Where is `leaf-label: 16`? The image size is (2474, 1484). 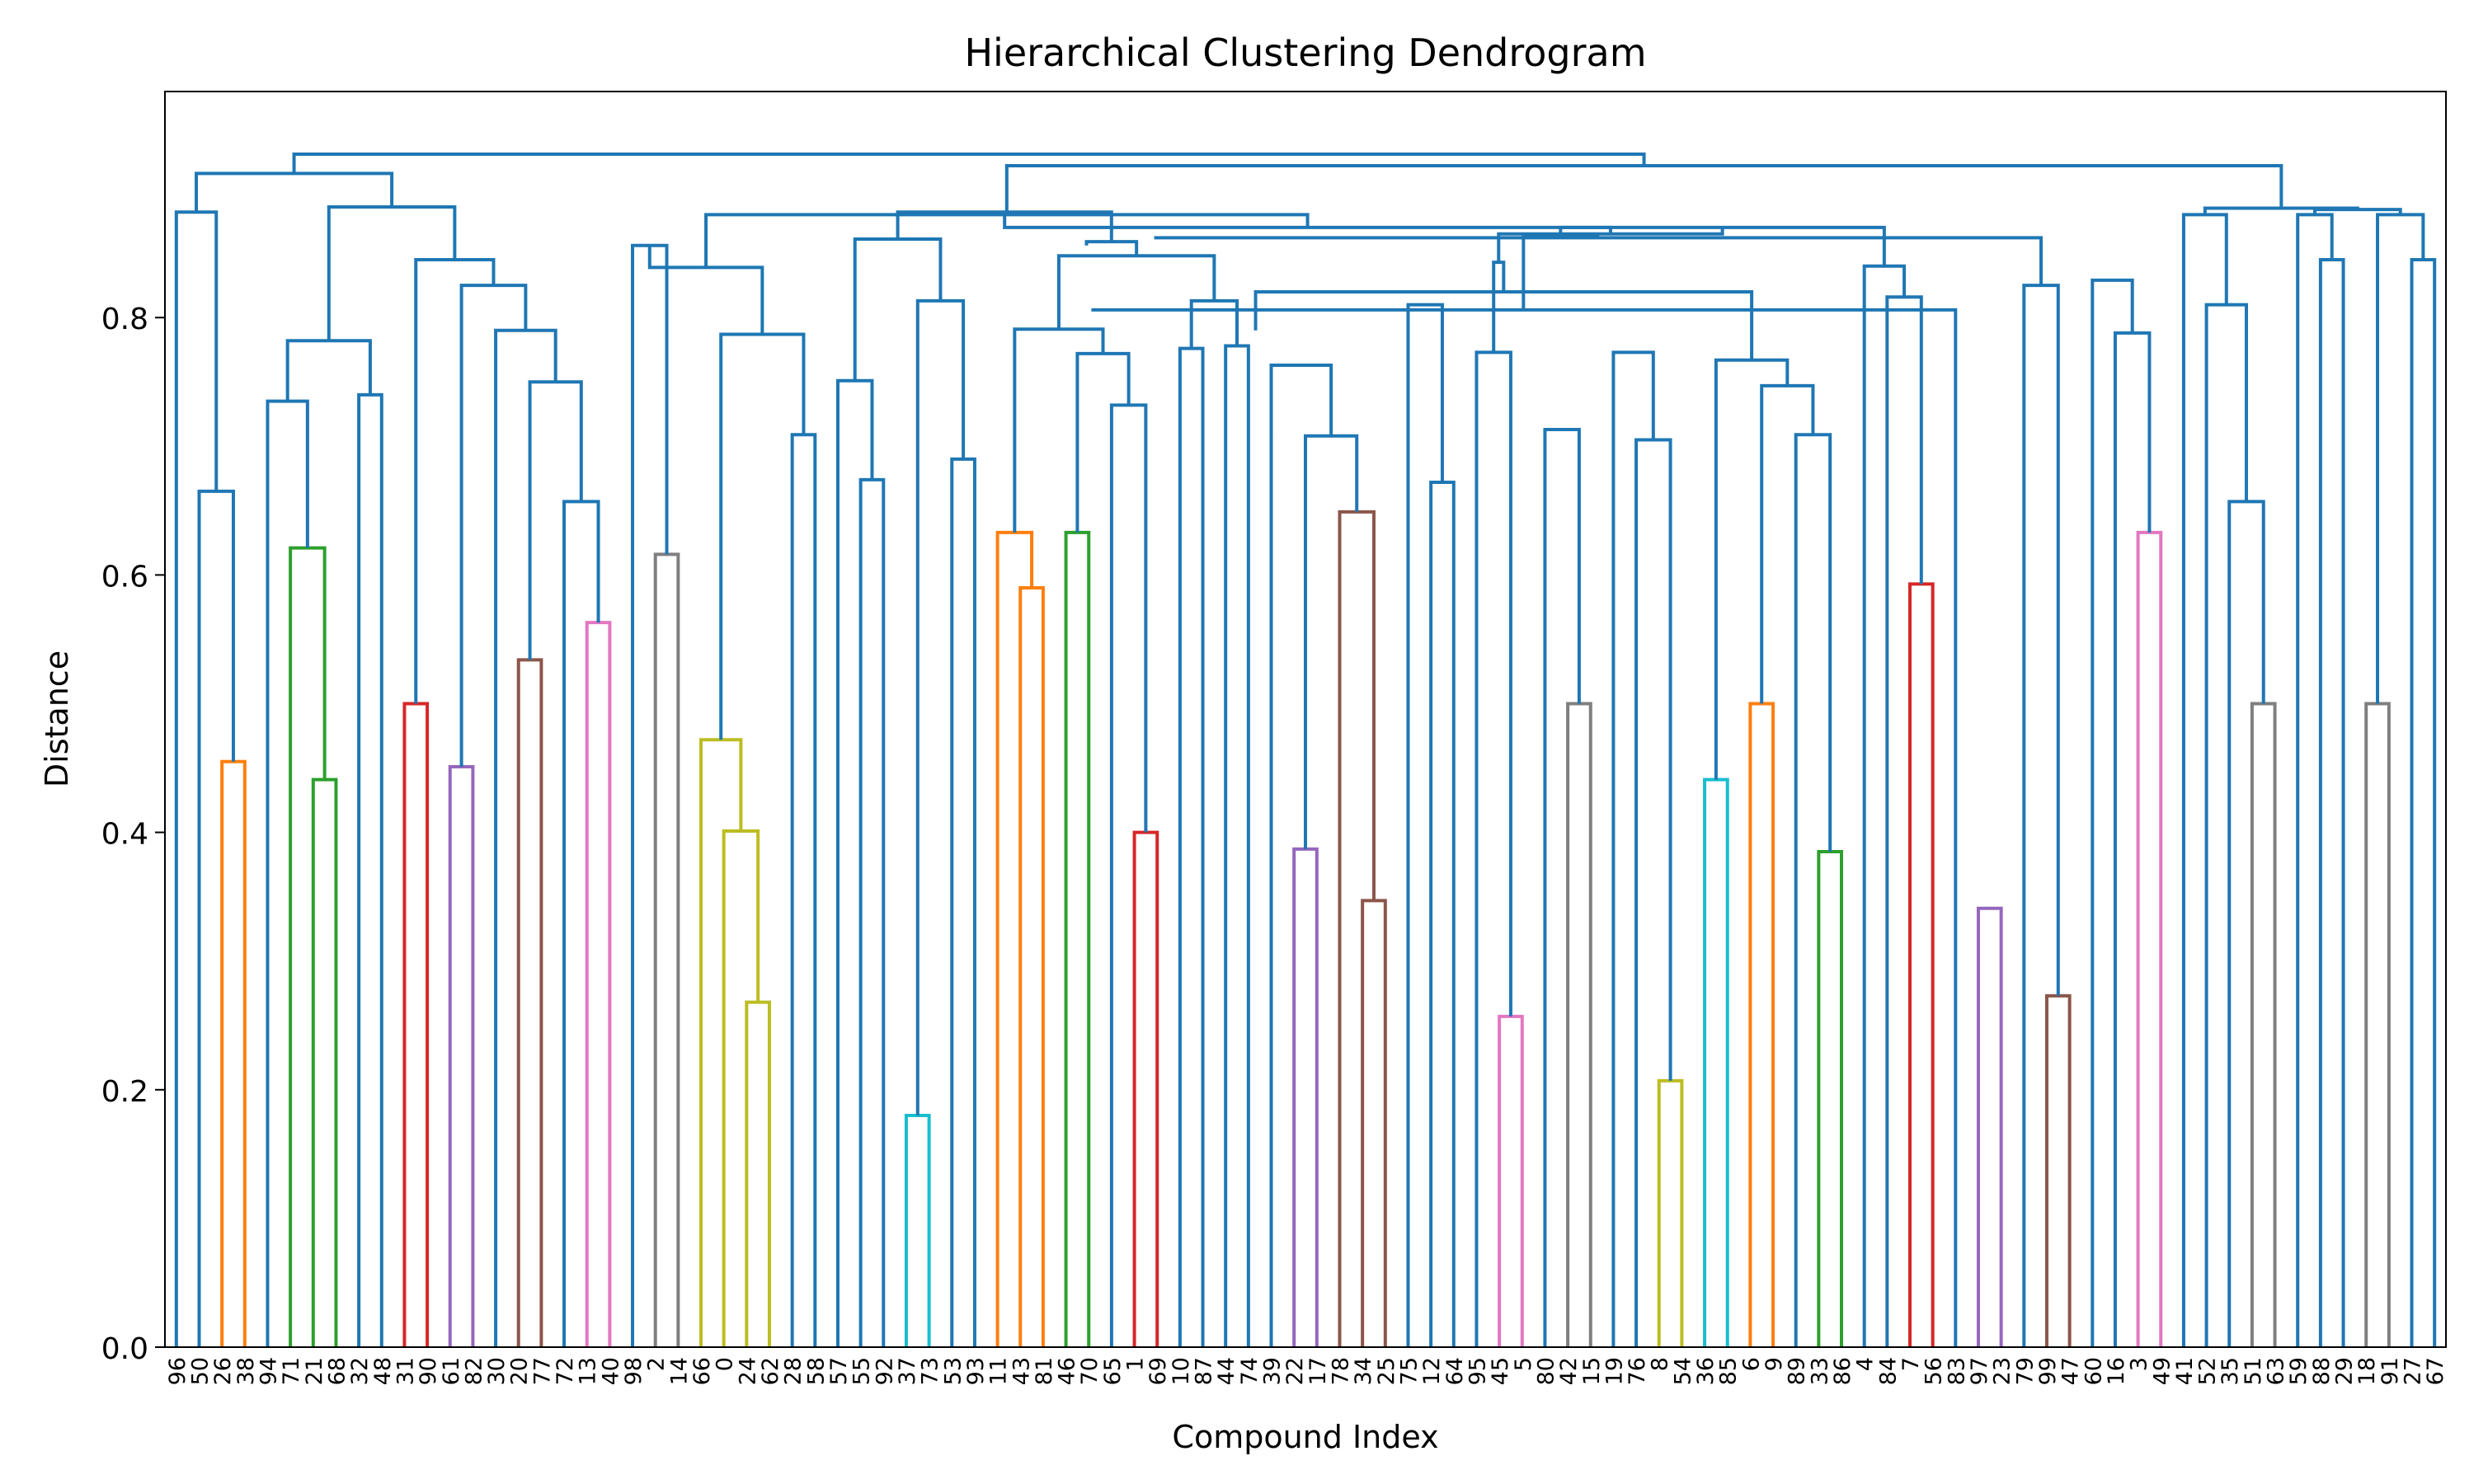 leaf-label: 16 is located at coordinates (2116, 1371).